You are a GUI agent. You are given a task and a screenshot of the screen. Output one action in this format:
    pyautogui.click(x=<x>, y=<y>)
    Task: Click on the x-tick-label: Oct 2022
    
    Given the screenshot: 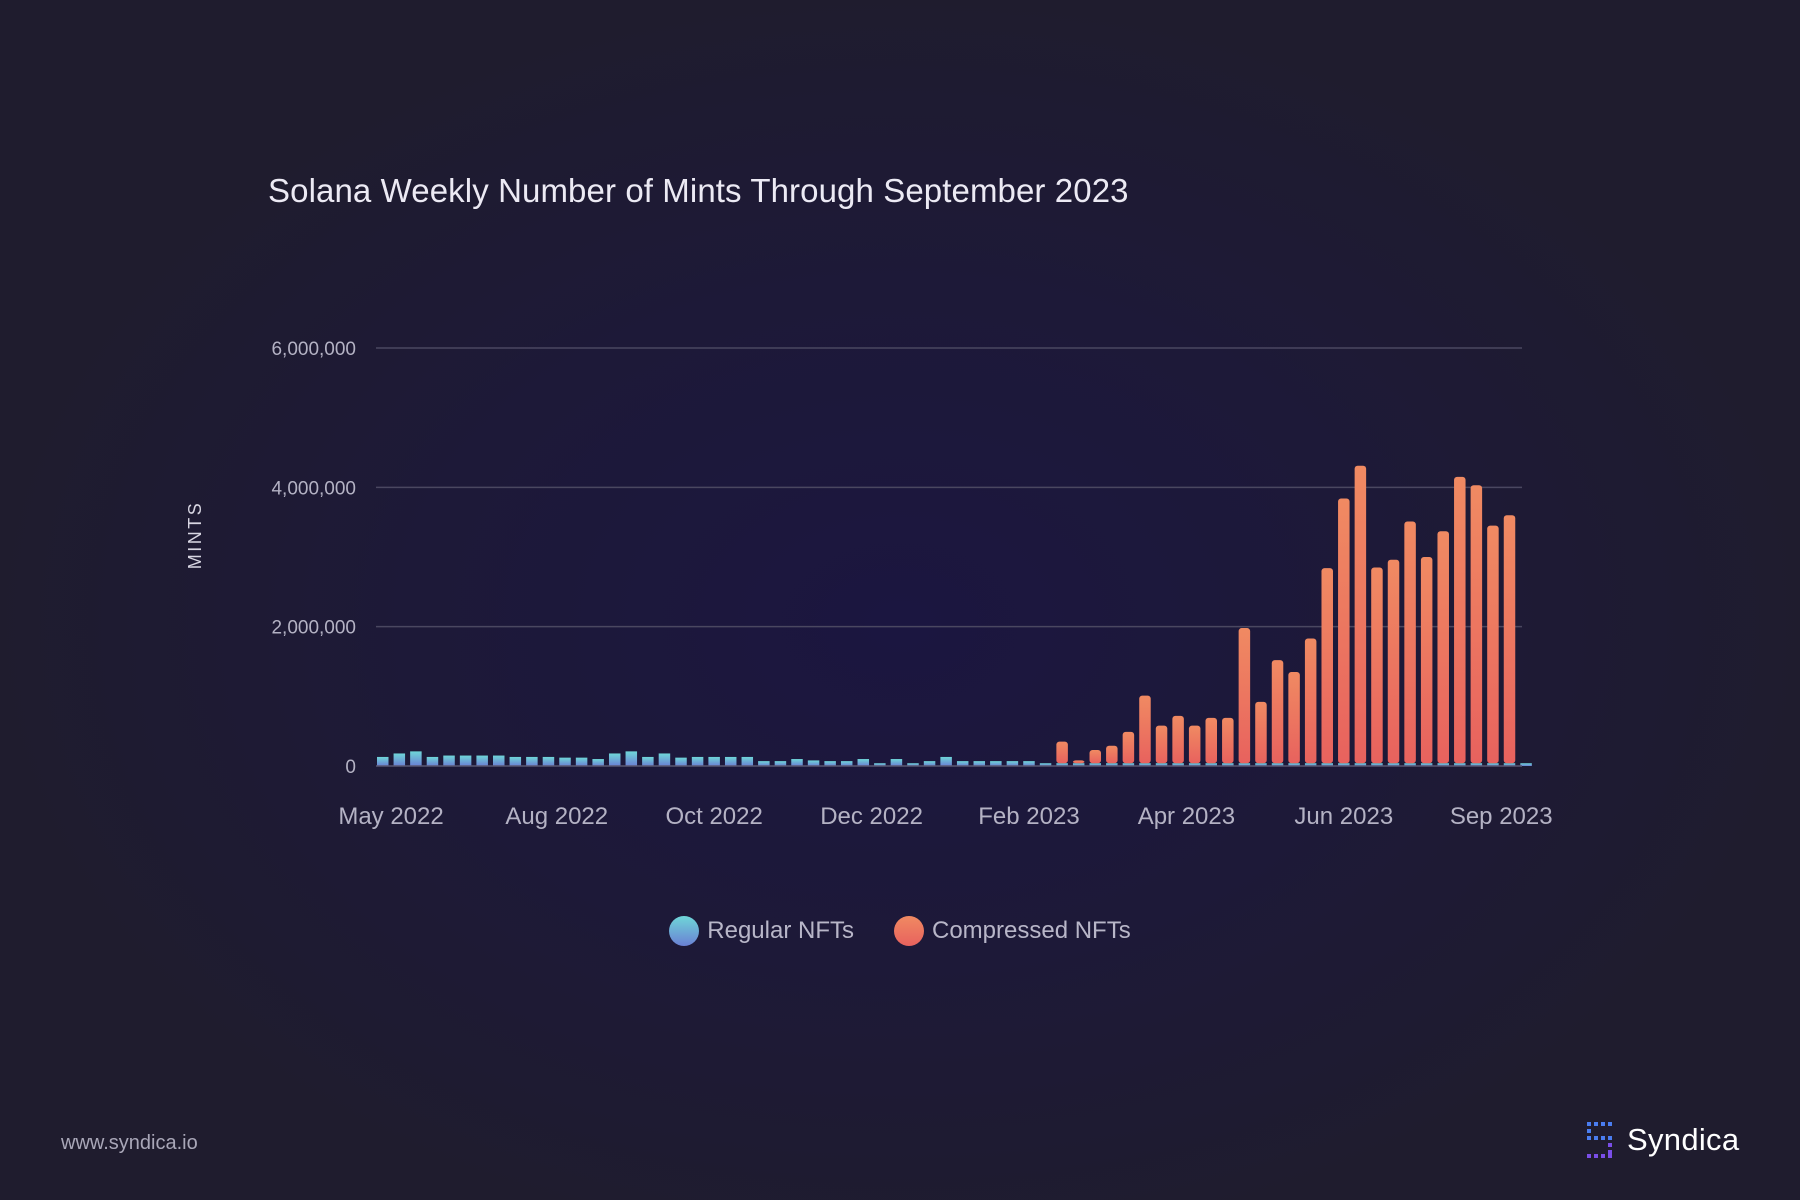 What is the action you would take?
    pyautogui.click(x=713, y=816)
    